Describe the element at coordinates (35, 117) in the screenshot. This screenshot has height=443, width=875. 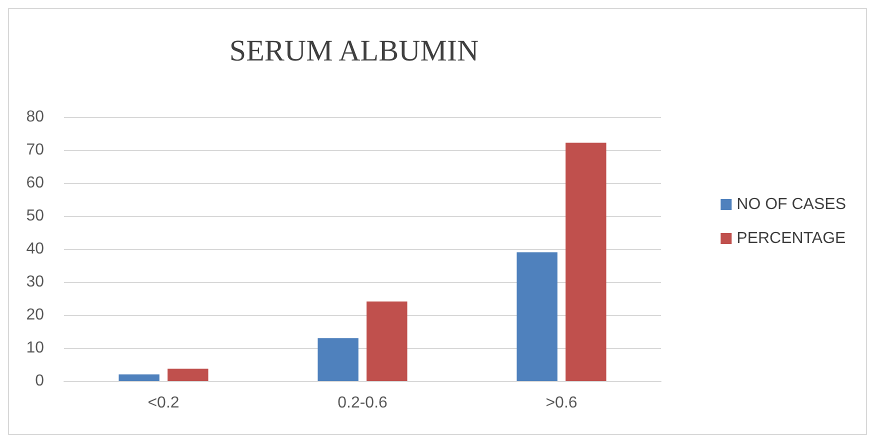
I see `y-tick-label: 80` at that location.